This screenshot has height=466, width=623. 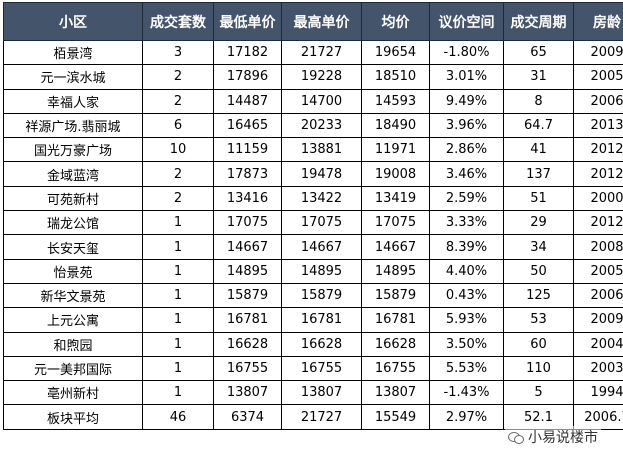 What do you see at coordinates (313, 223) in the screenshot?
I see `table-row: 瑞龙公馆 1 17075 17075 17075 3.33% 29 2012` at bounding box center [313, 223].